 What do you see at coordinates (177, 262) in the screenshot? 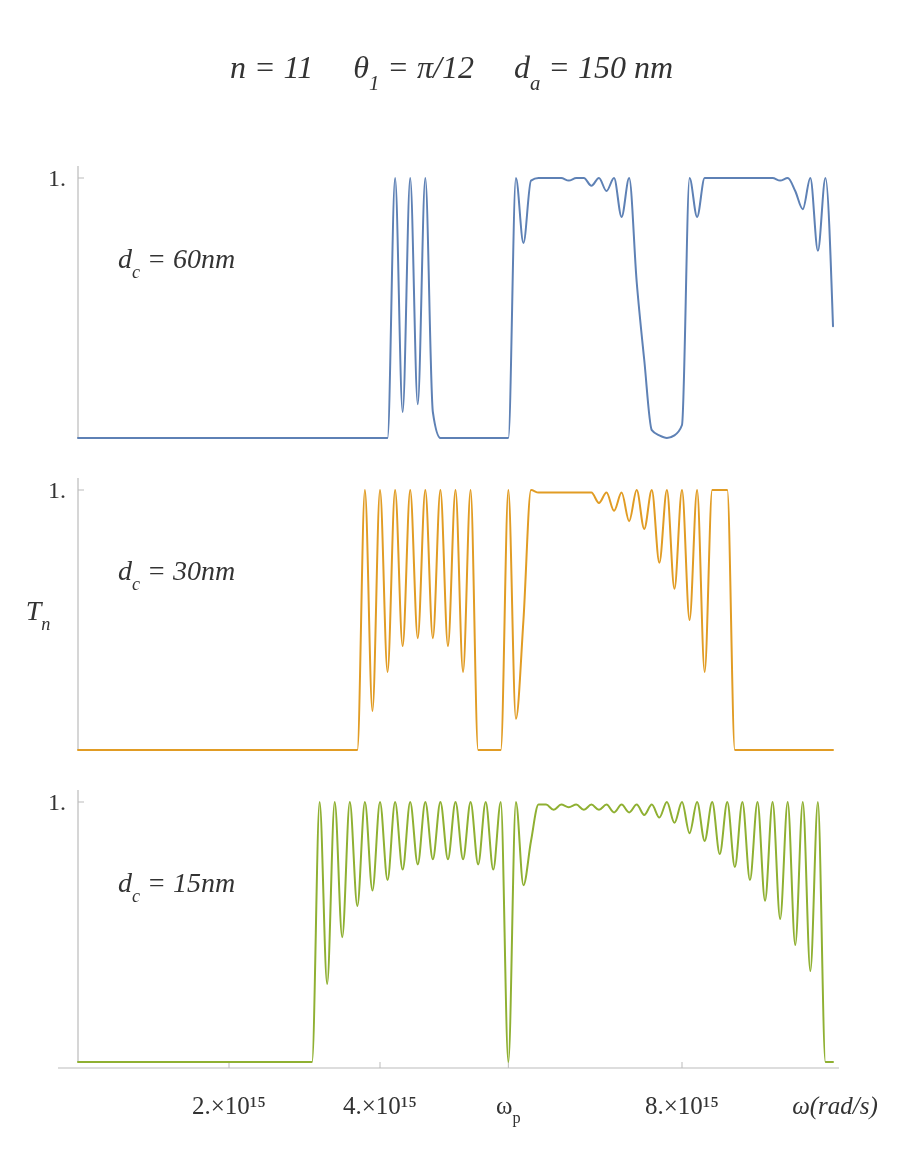
I see `annotation: d$_{c}$ = 60nm` at bounding box center [177, 262].